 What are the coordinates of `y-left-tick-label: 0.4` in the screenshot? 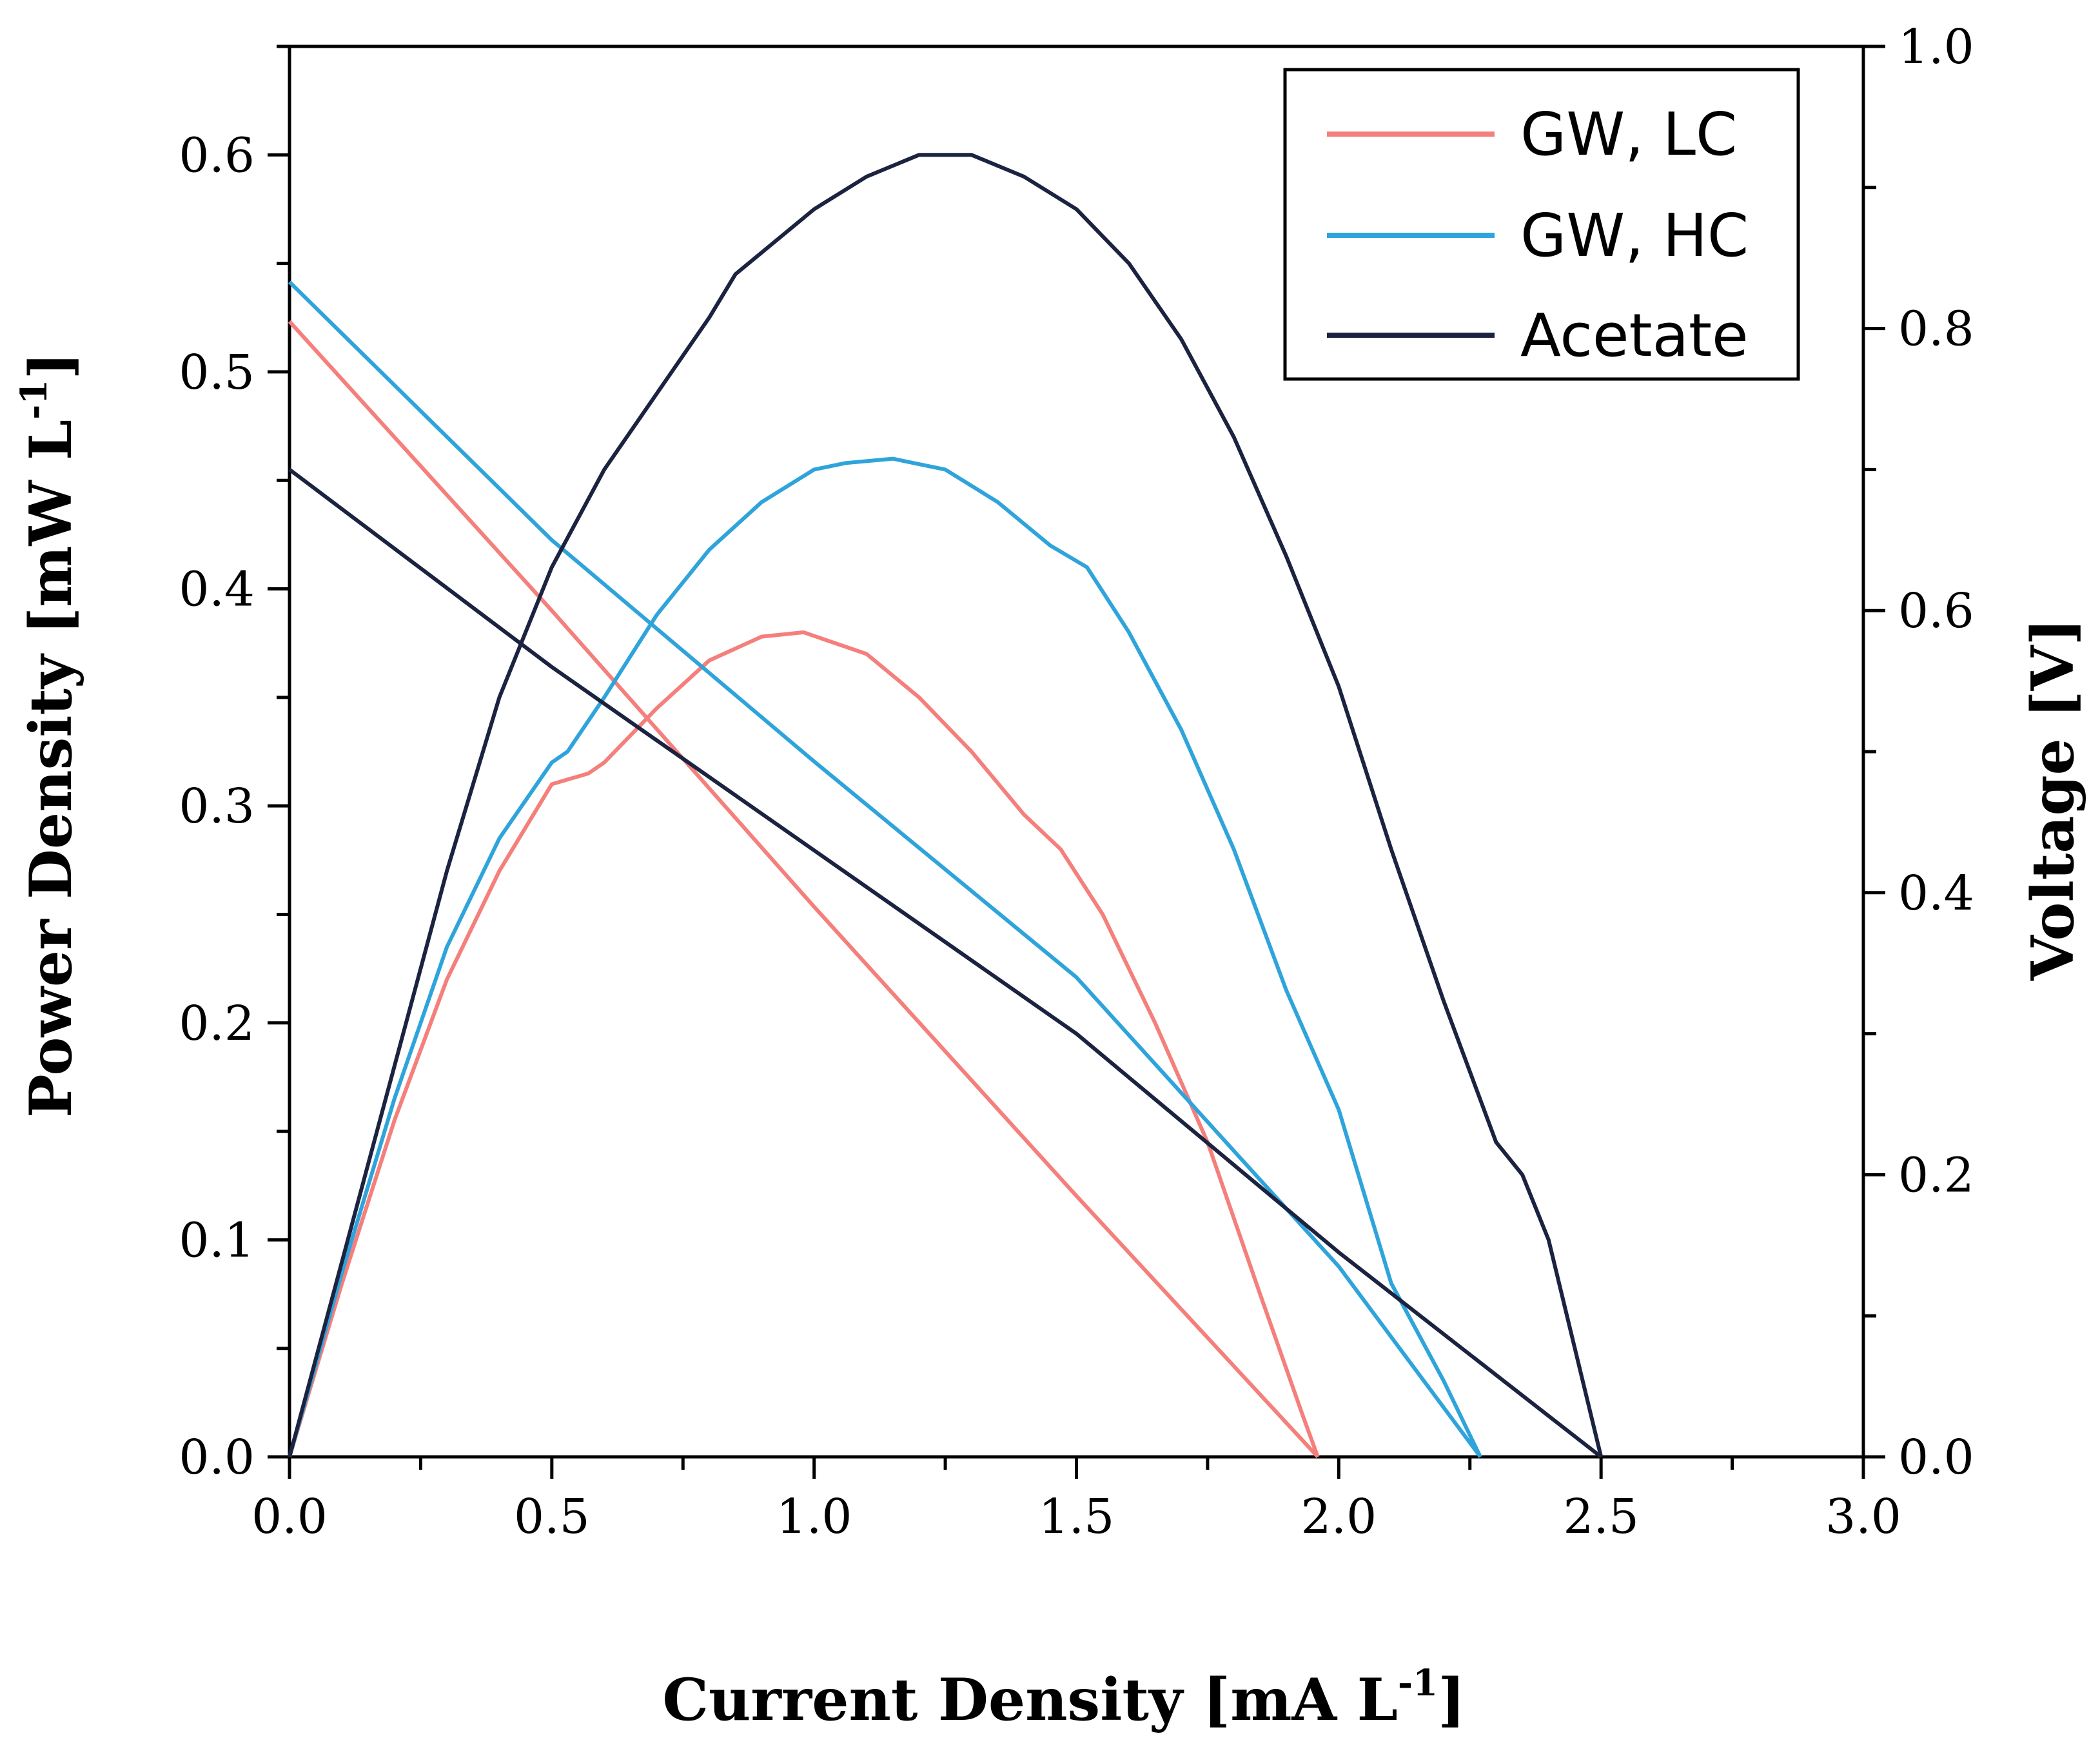 It's located at (217, 590).